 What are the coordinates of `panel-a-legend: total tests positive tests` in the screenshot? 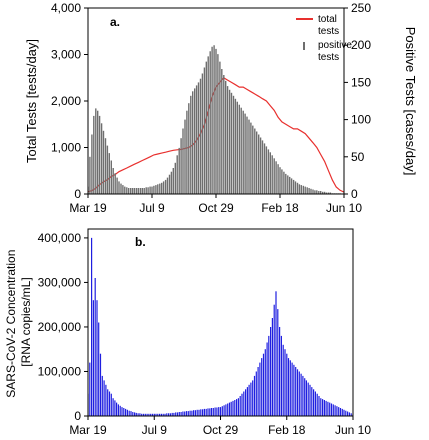 It's located at (325, 38).